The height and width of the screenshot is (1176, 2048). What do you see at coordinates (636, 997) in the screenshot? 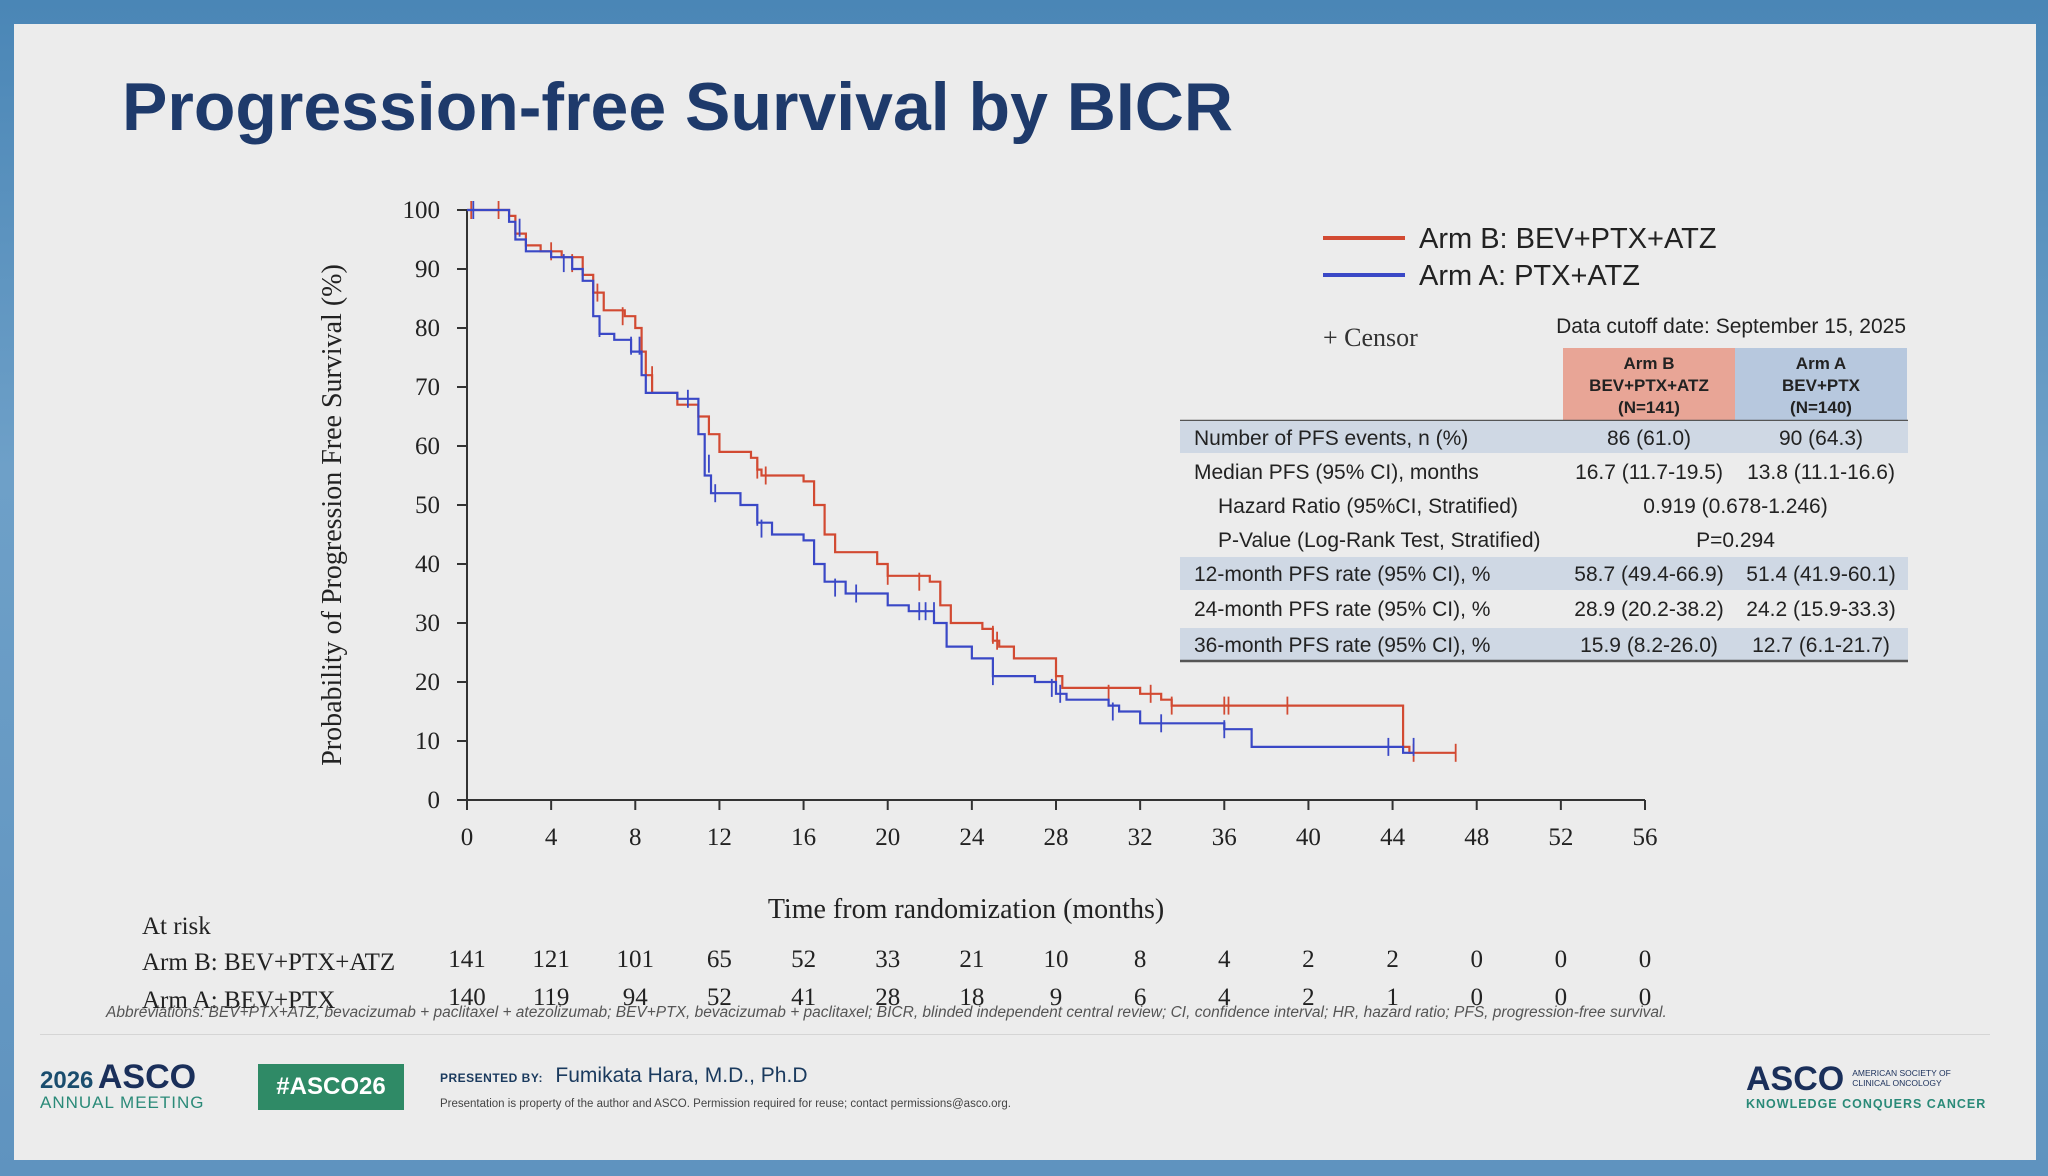
I see `at-risk-count: 94` at bounding box center [636, 997].